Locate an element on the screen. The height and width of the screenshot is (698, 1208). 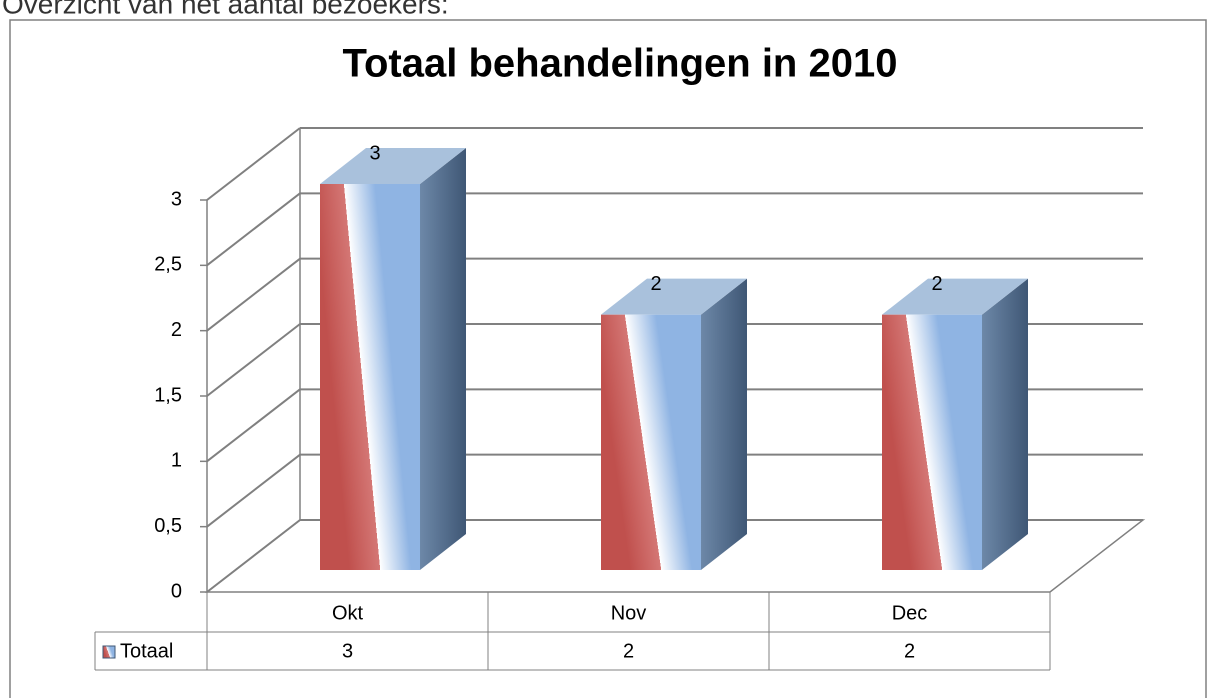
legend-key is located at coordinates (109, 652).